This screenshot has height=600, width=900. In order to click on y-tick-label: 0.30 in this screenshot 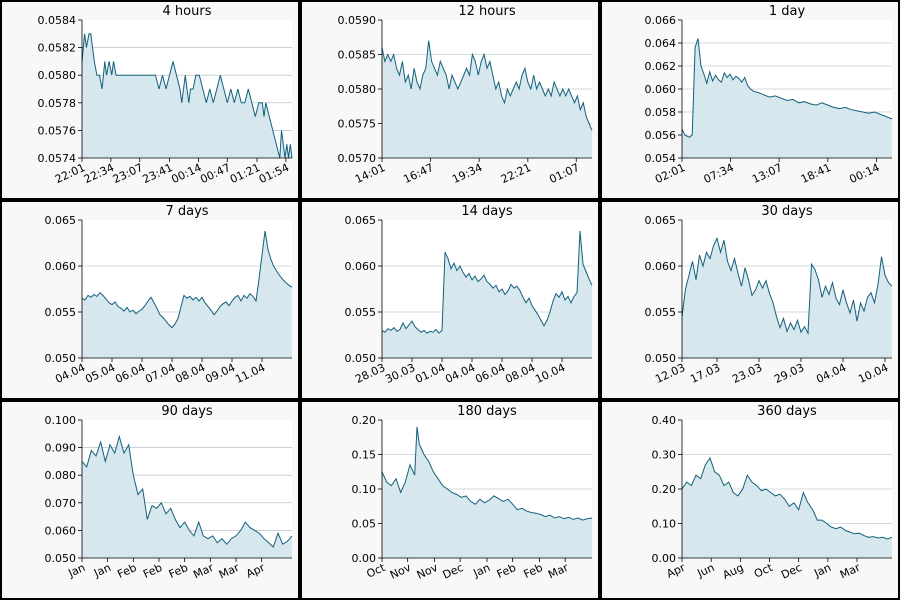, I will do `click(664, 455)`.